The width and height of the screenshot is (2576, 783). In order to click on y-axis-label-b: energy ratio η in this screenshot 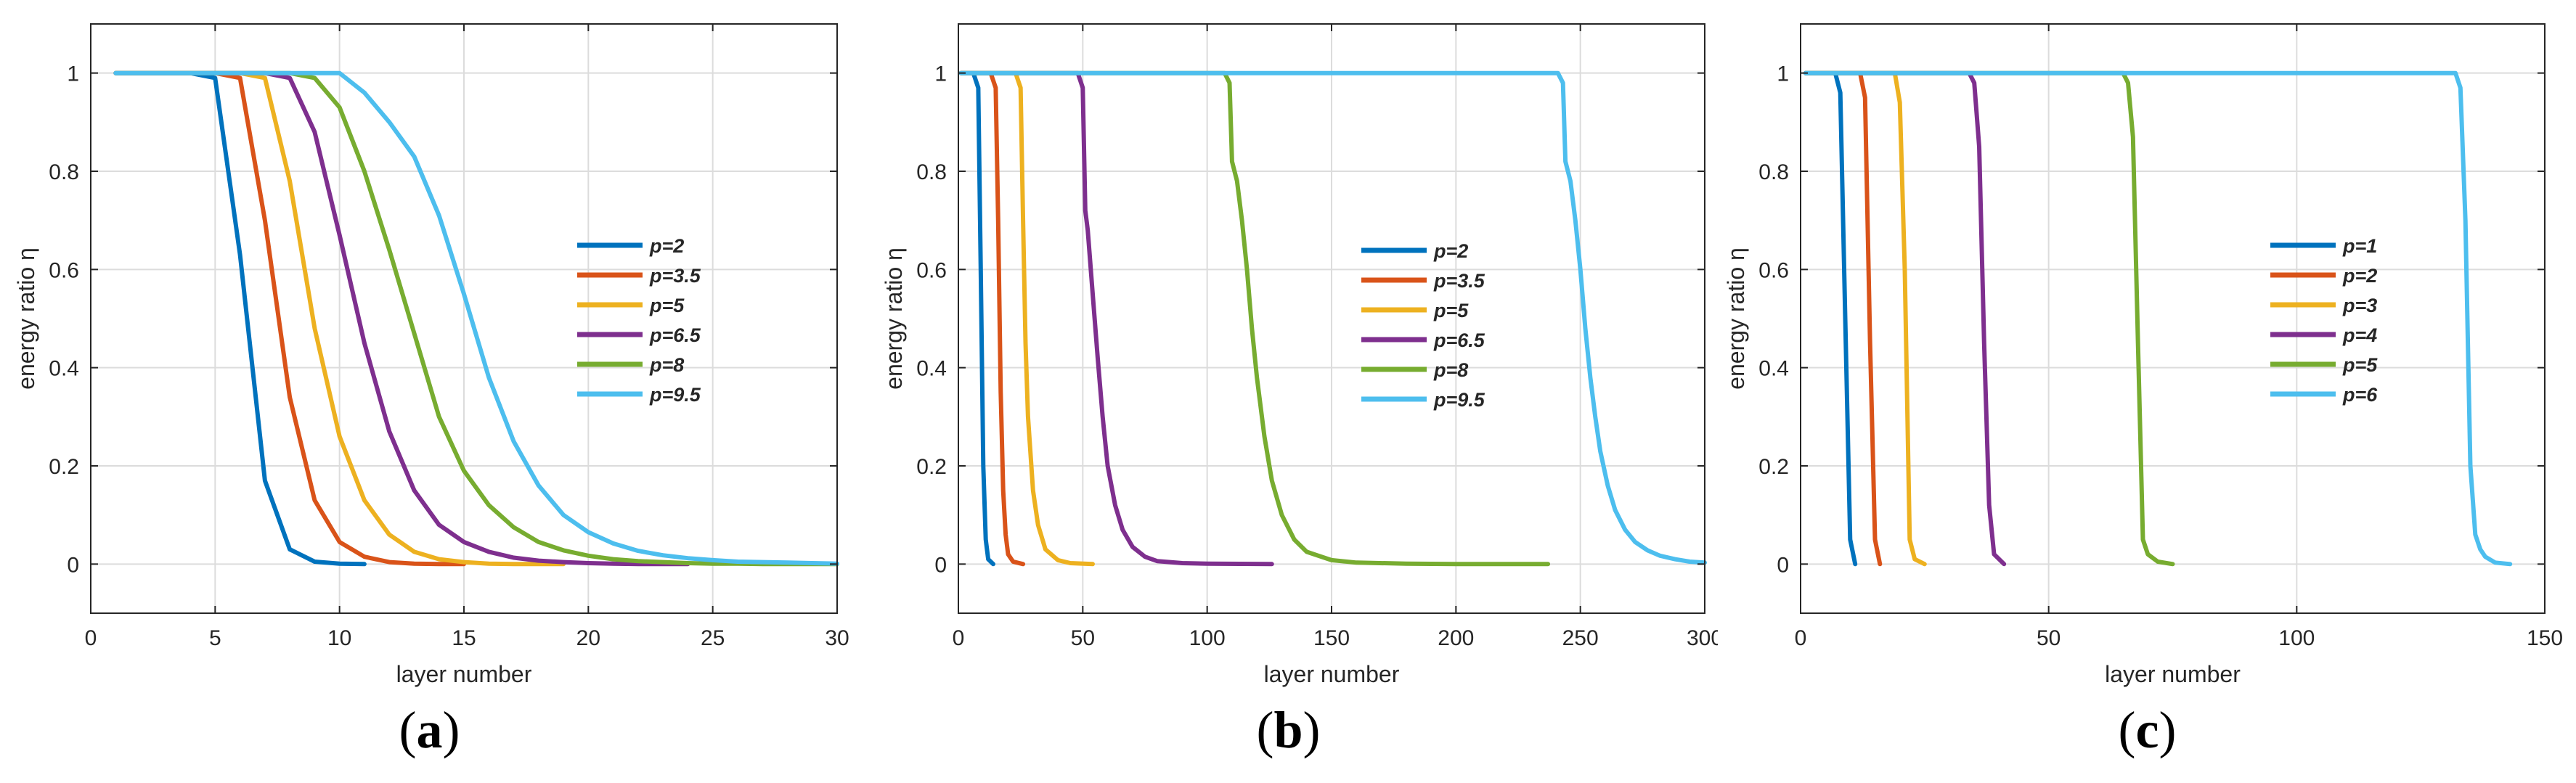, I will do `click(894, 318)`.